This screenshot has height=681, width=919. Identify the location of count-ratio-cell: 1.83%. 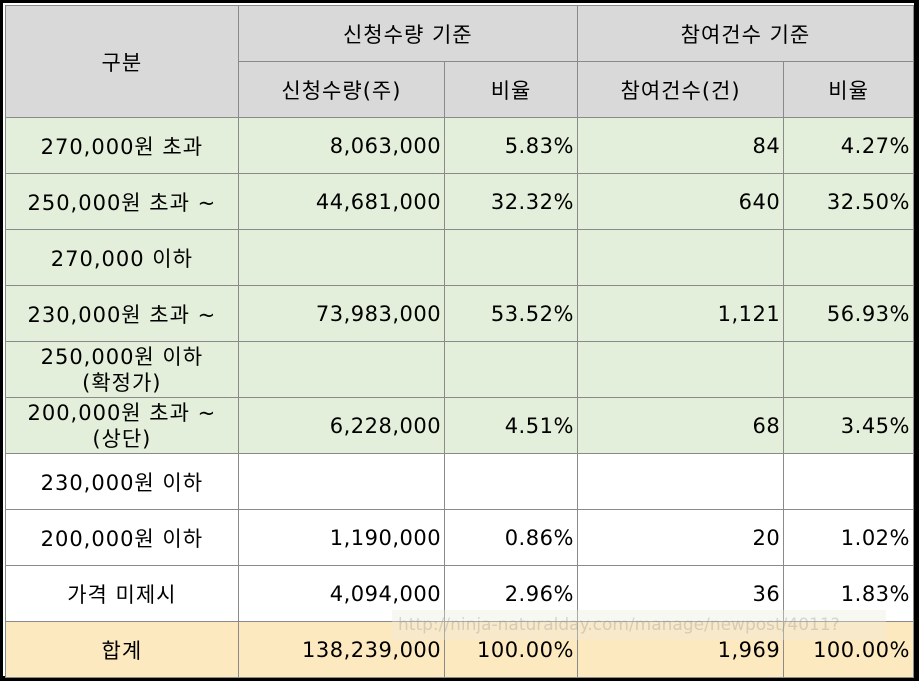
(848, 593).